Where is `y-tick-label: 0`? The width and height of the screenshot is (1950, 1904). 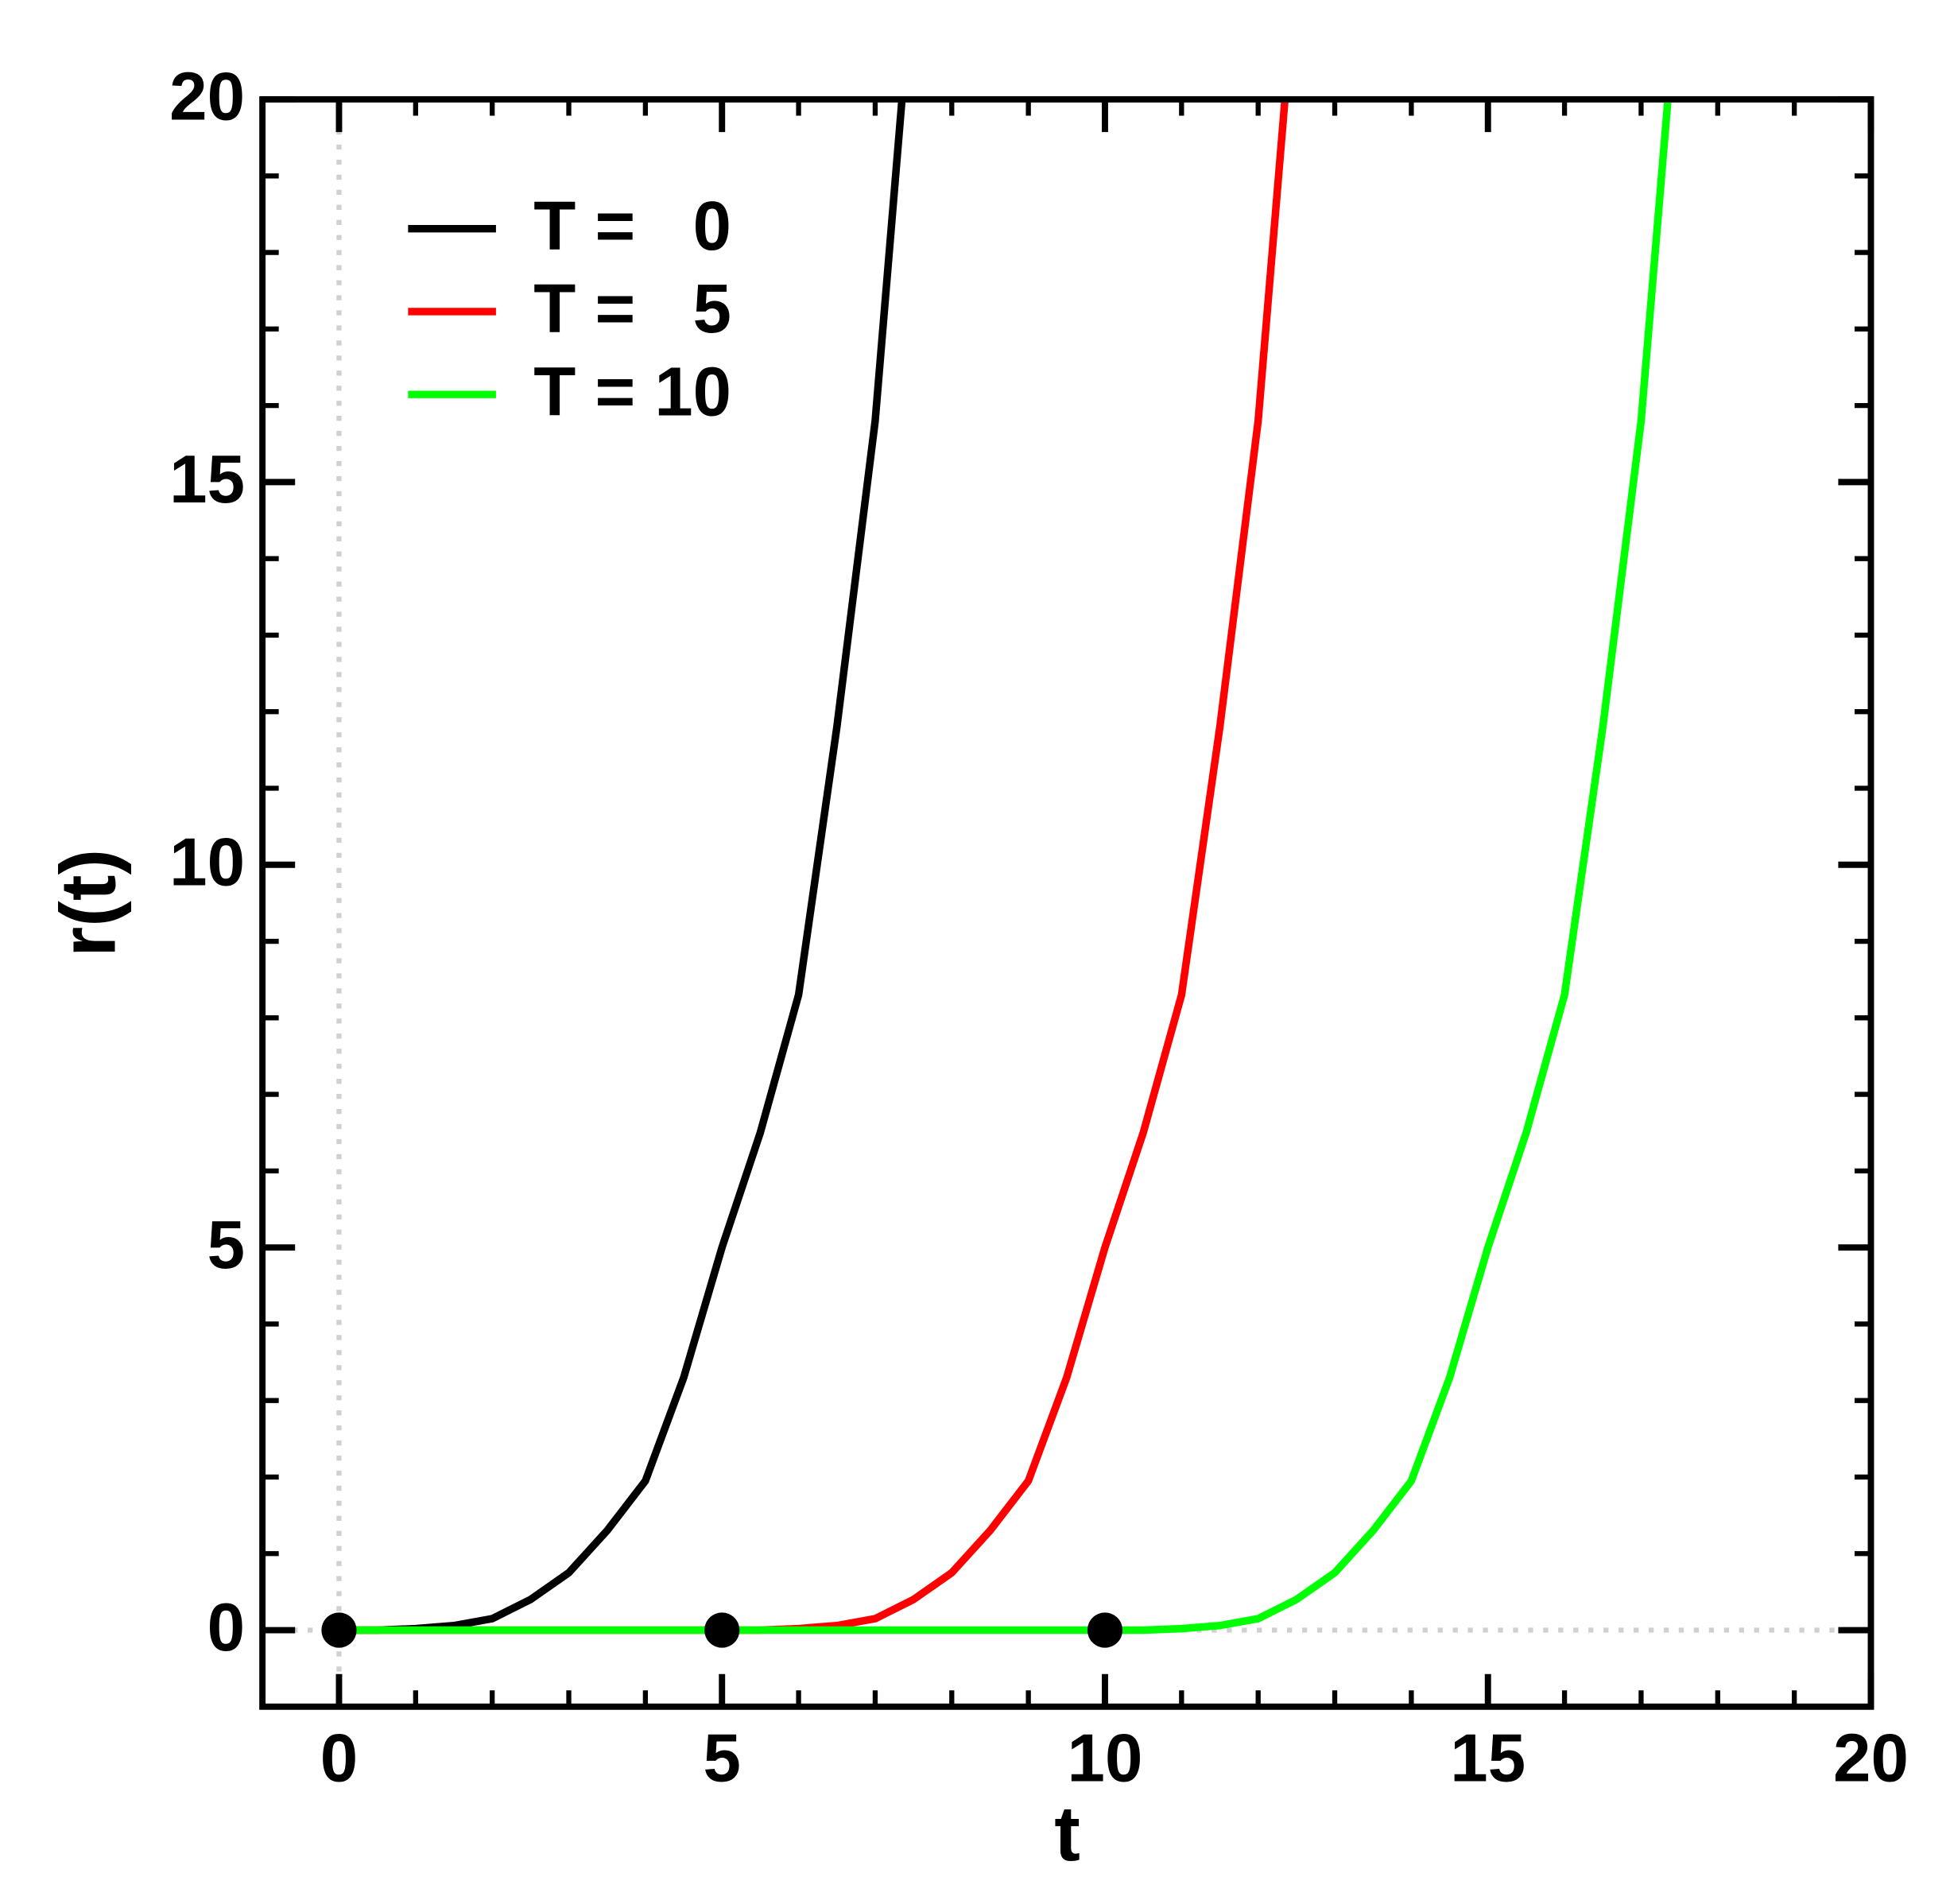
y-tick-label: 0 is located at coordinates (226, 1628).